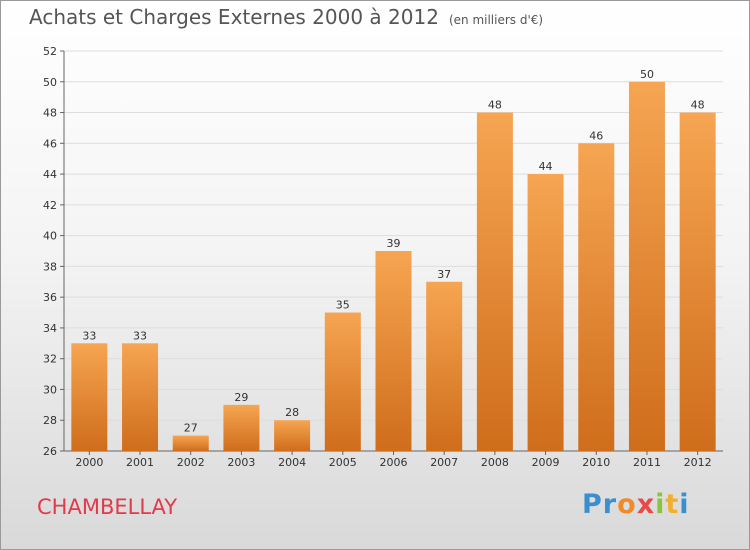  What do you see at coordinates (50, 113) in the screenshot?
I see `y-tick-label: 48` at bounding box center [50, 113].